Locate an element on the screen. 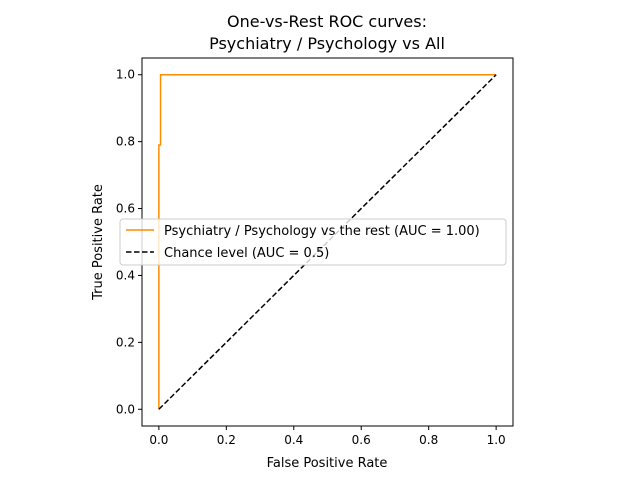 This screenshot has height=480, width=640. y-tick-label: 1.0 is located at coordinates (125, 75).